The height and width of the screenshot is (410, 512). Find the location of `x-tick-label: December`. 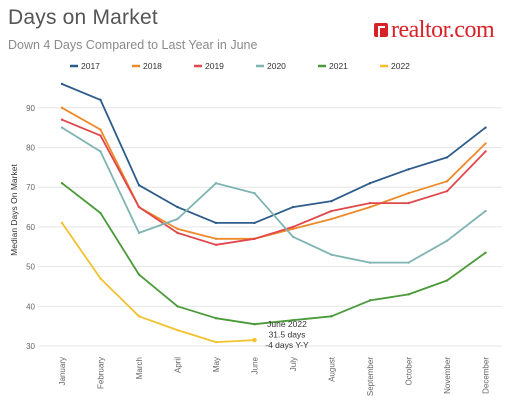

x-tick-label: December is located at coordinates (486, 375).